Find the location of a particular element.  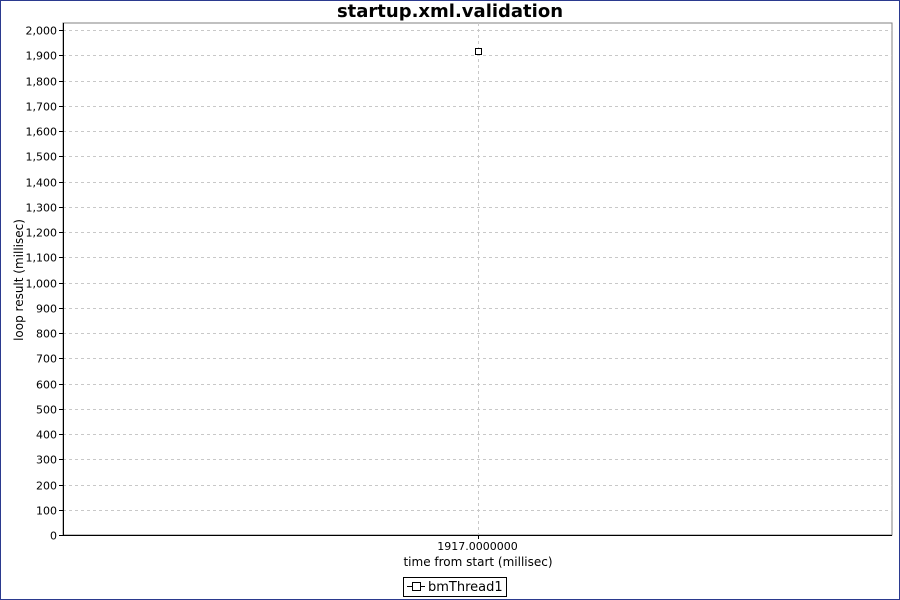

y-tick-label: 300 is located at coordinates (46, 460).